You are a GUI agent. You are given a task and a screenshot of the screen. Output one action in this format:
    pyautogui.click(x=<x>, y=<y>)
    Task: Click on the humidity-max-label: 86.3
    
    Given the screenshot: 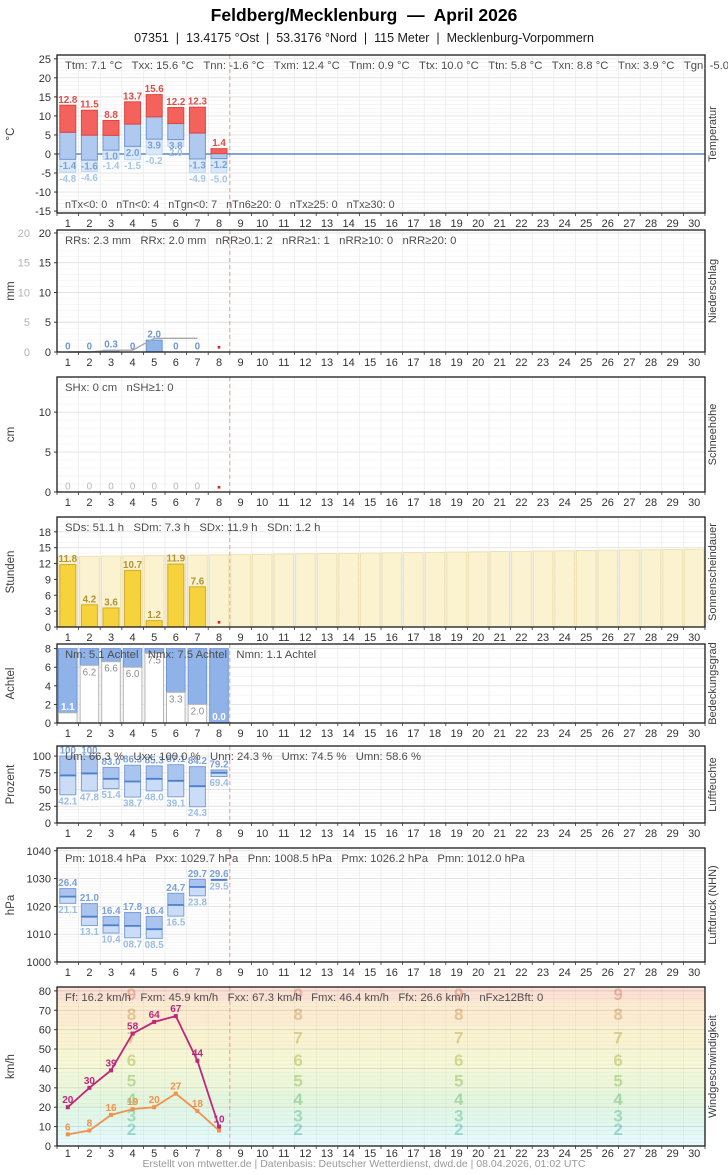 What is the action you would take?
    pyautogui.click(x=133, y=760)
    